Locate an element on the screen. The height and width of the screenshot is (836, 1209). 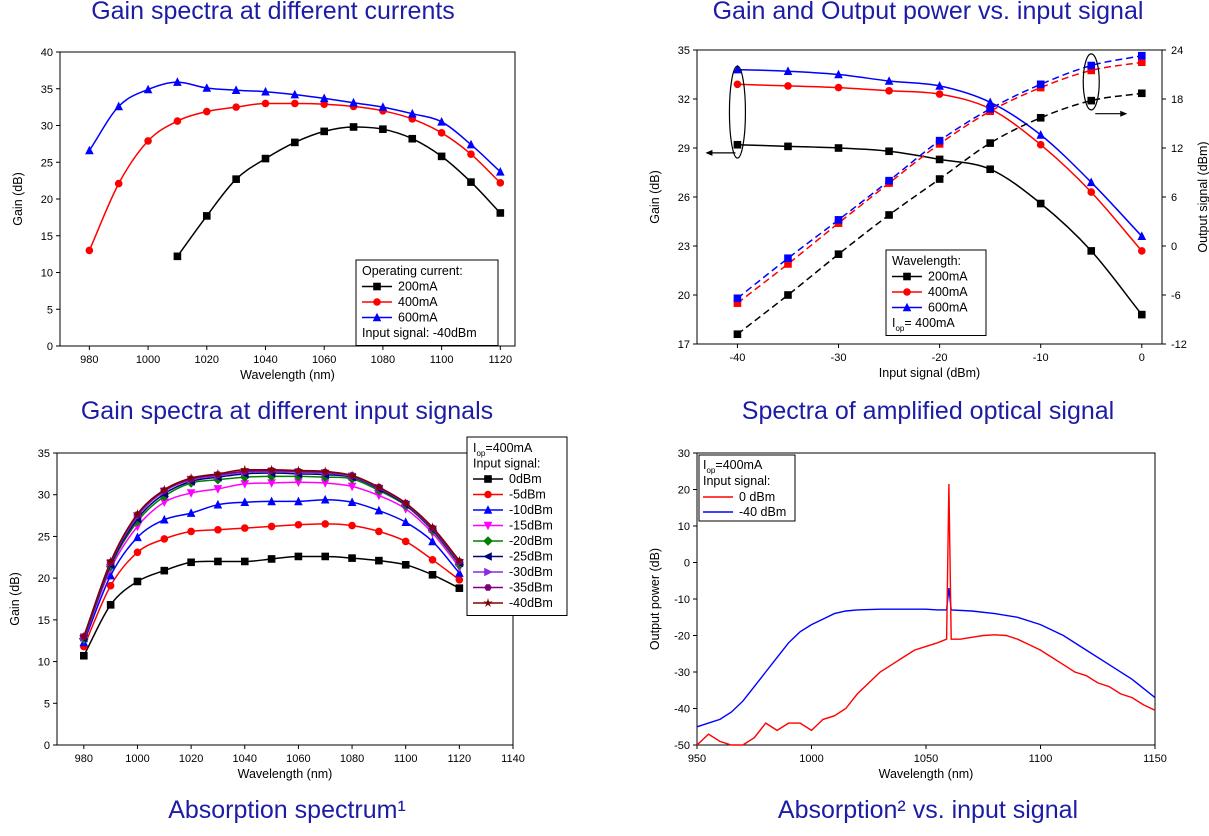
right-arrow-head is located at coordinates (1124, 113).